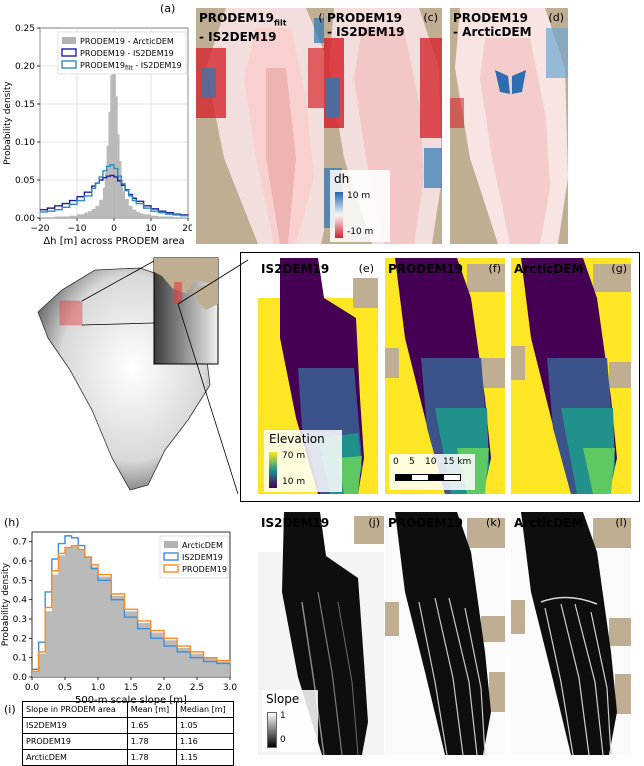 Image resolution: width=644 pixels, height=766 pixels. Describe the element at coordinates (131, 700) in the screenshot. I see `x-axis-label: 500-m scale slope [m]` at that location.